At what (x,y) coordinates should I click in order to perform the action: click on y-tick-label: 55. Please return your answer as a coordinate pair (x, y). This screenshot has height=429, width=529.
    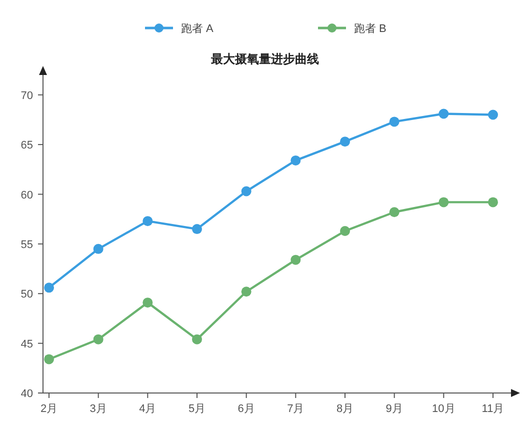
    Looking at the image, I should click on (26, 244).